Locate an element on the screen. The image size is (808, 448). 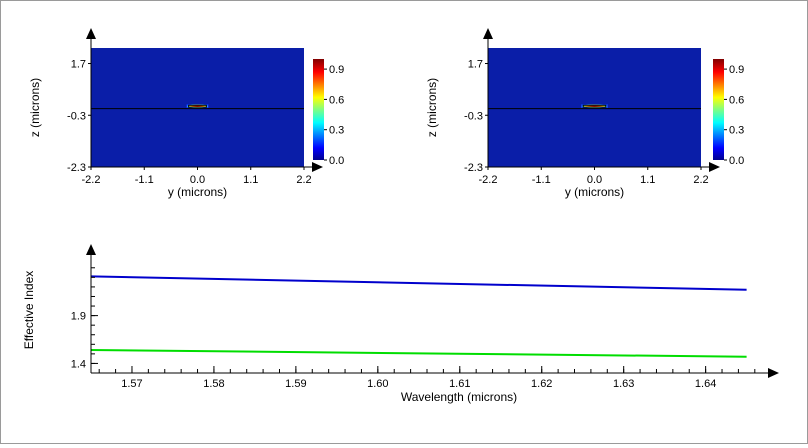
mode-2-x-tick-label: -1.1 is located at coordinates (541, 180).